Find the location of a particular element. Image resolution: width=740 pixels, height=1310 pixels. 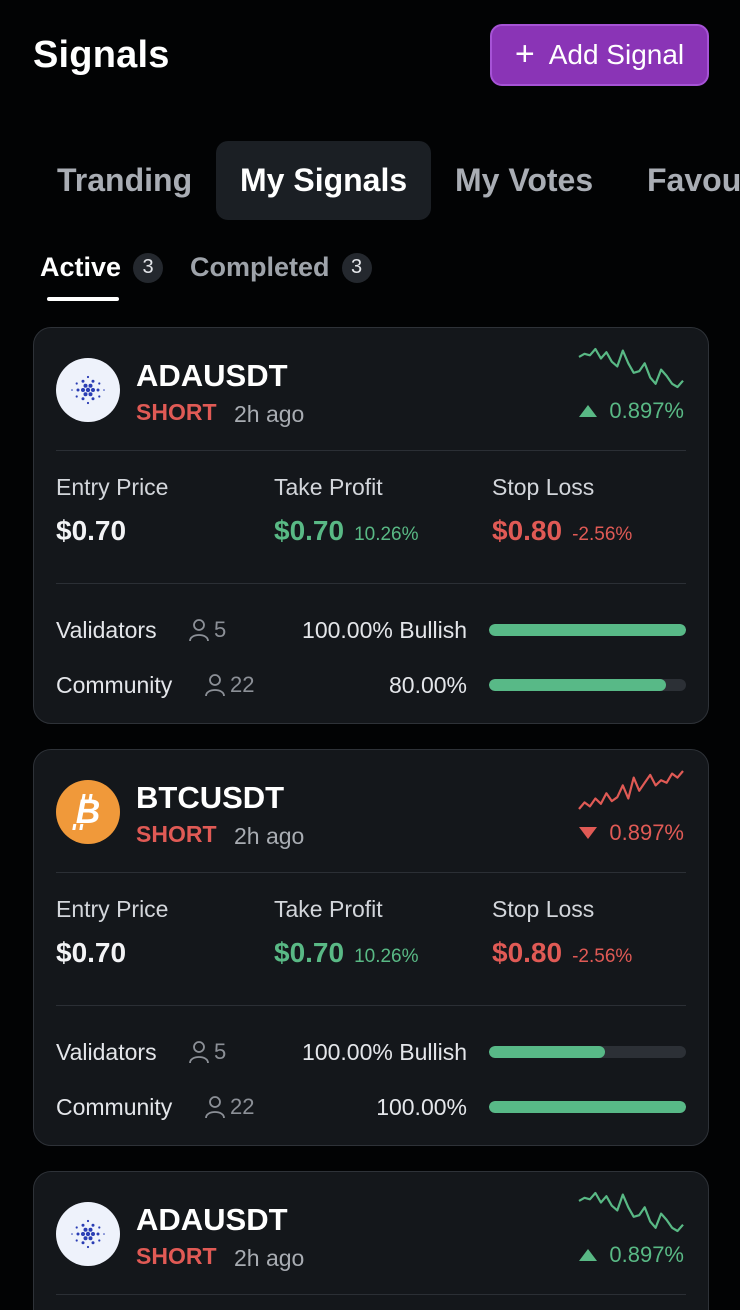

subtab-active: Active 3 is located at coordinates (102, 267).